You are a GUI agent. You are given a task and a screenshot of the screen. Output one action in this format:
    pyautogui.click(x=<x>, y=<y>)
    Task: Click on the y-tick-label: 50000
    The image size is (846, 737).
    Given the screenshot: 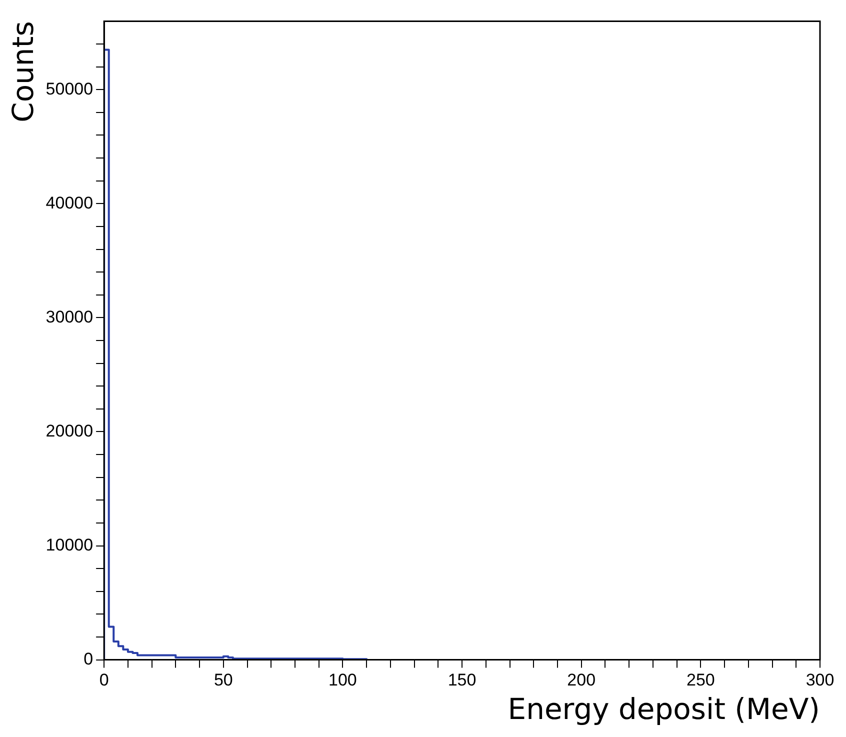 What is the action you would take?
    pyautogui.click(x=70, y=88)
    